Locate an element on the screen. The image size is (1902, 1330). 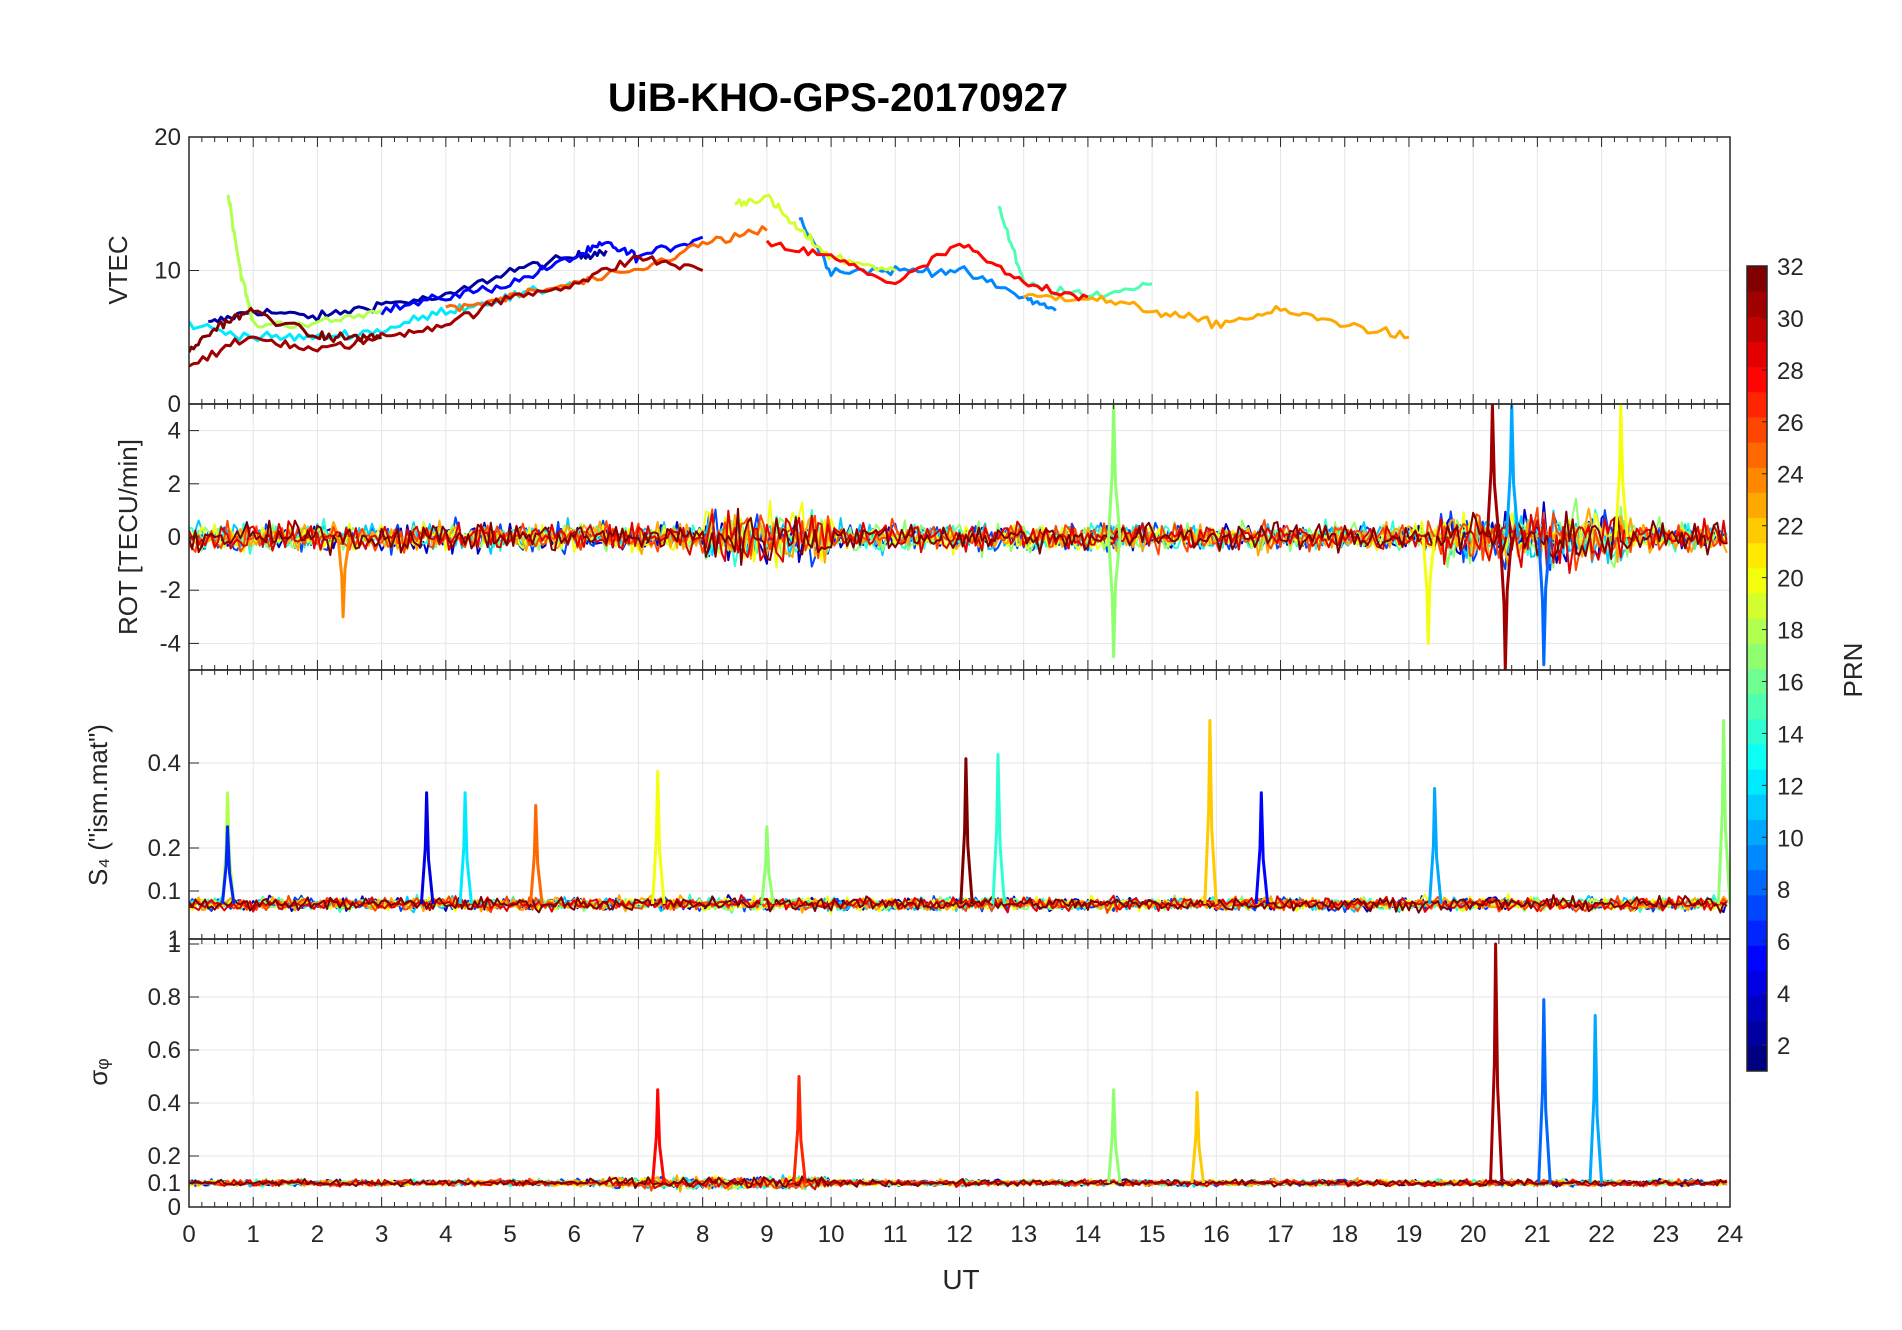
y-axis-label: VTEC is located at coordinates (118, 269).